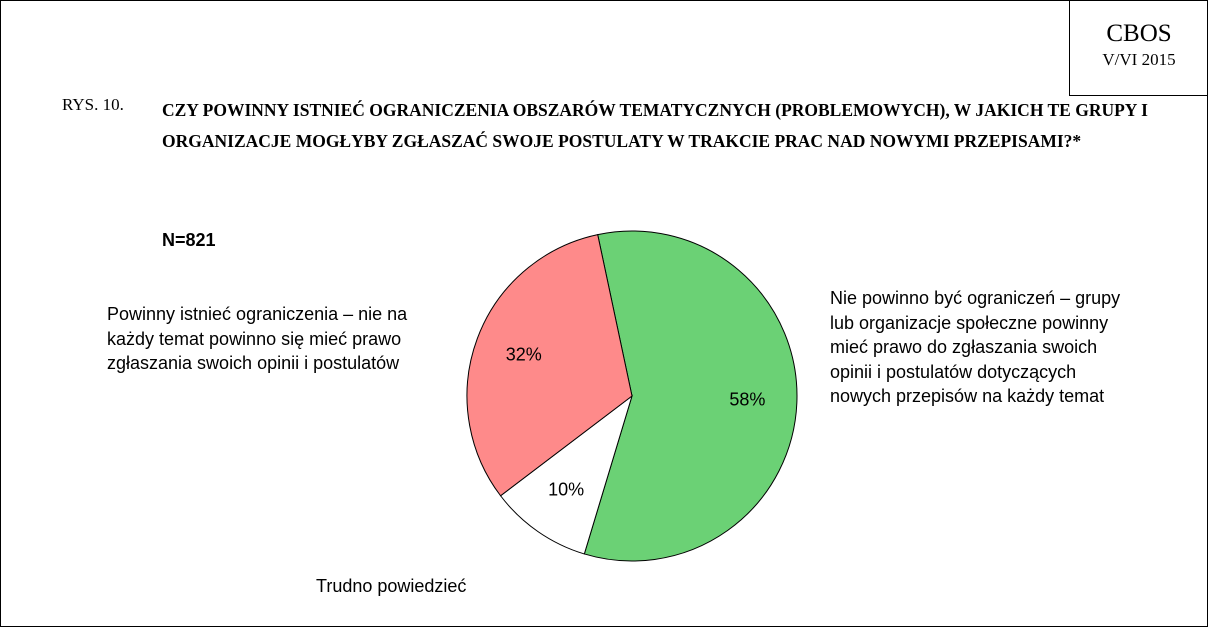 This screenshot has height=627, width=1208. Describe the element at coordinates (566, 490) in the screenshot. I see `value-label: 10%` at that location.